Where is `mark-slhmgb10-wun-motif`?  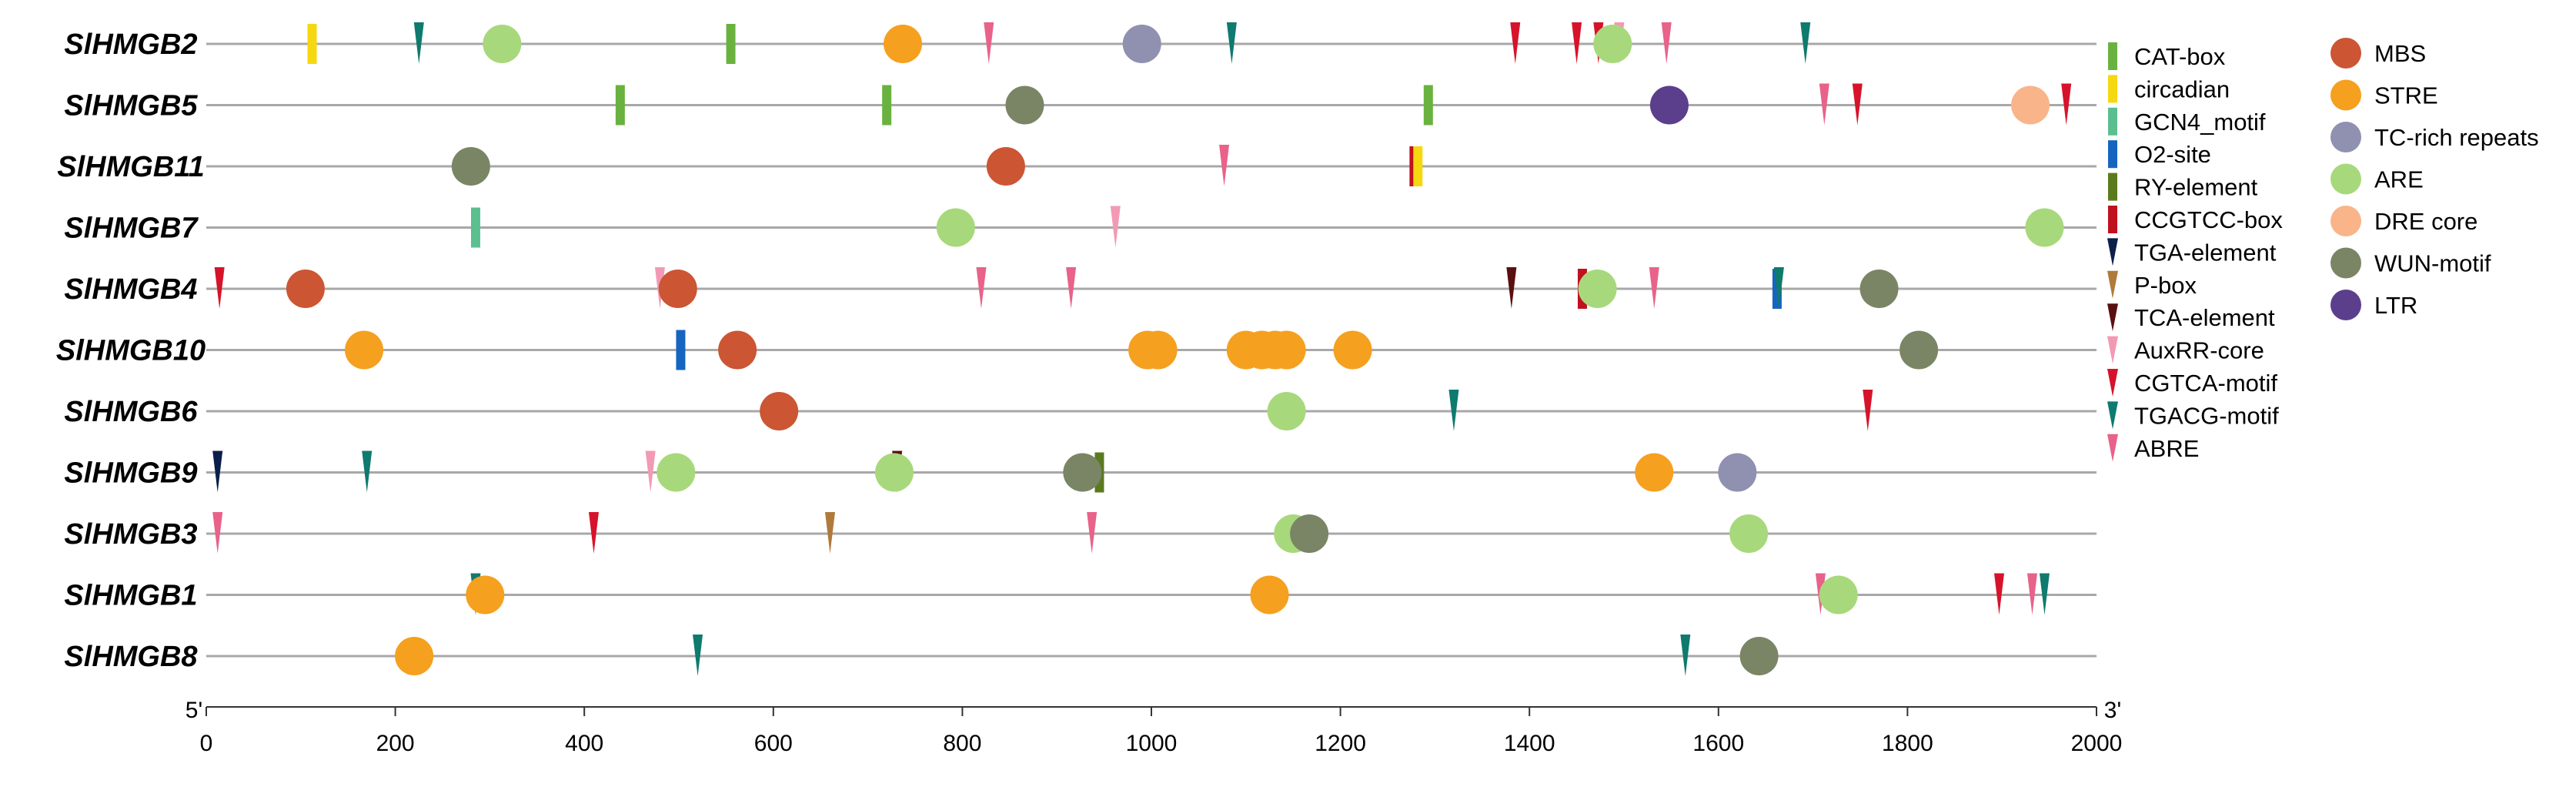 mark-slhmgb10-wun-motif is located at coordinates (1919, 350).